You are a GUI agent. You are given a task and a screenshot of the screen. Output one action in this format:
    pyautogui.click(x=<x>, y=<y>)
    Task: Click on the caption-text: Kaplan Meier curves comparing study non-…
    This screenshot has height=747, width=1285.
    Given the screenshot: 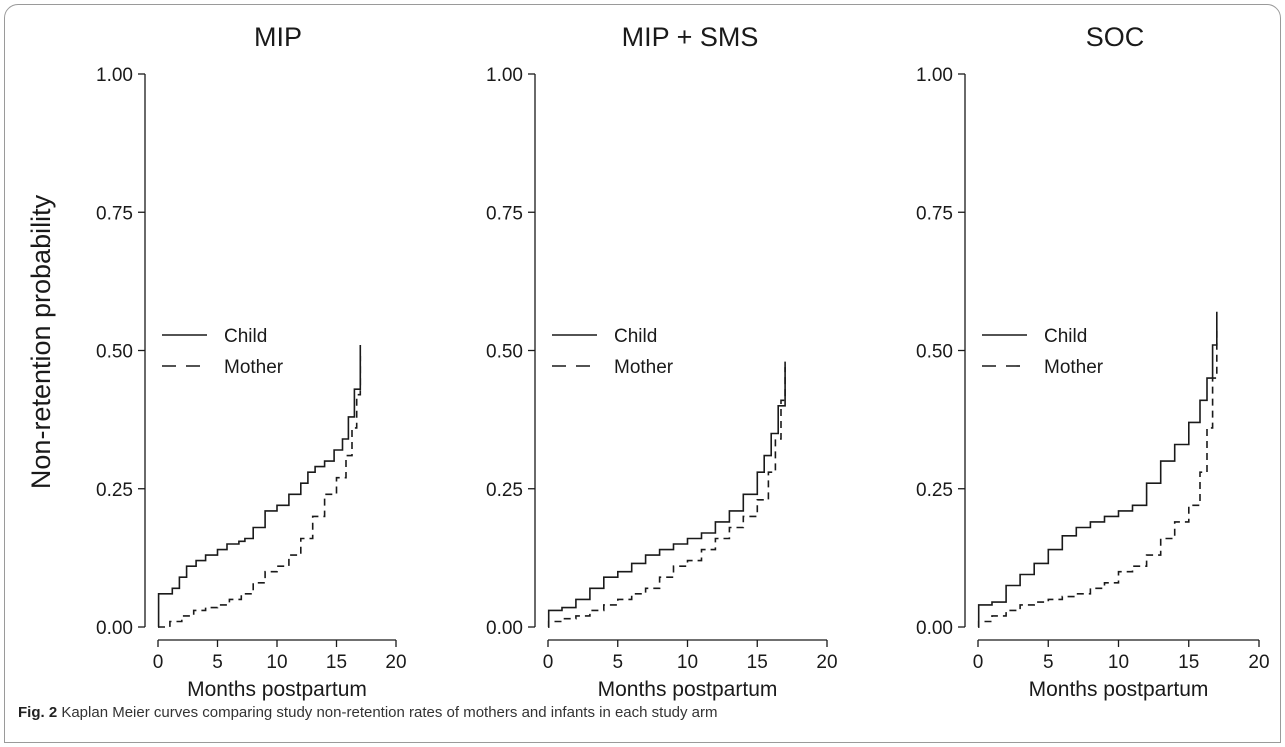 What is the action you would take?
    pyautogui.click(x=387, y=712)
    